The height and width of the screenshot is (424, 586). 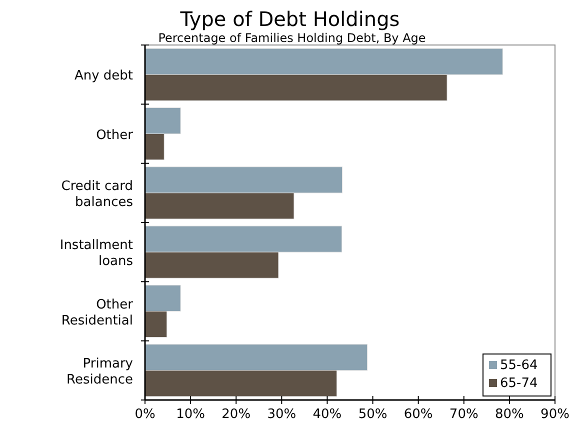 I want to click on chart-subtitle: Percentage of Families Holding Debt, By Age, so click(x=292, y=38).